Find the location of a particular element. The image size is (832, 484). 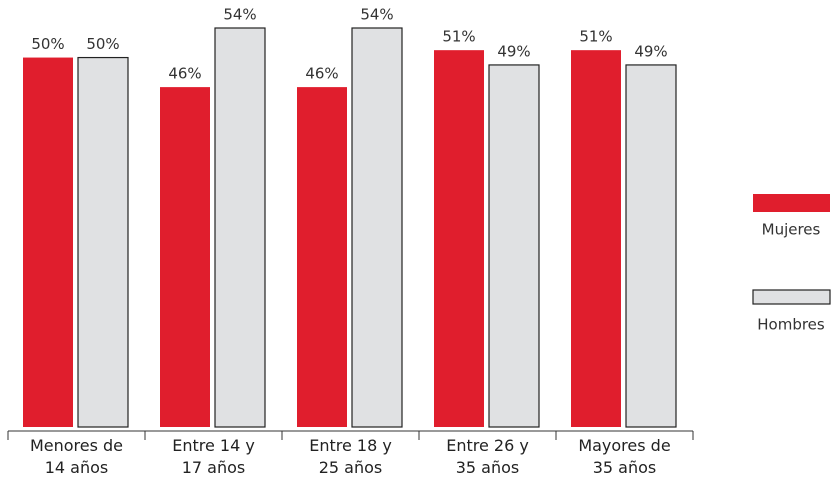

x-tick-label: Entre 26 y 35 años is located at coordinates (487, 456).